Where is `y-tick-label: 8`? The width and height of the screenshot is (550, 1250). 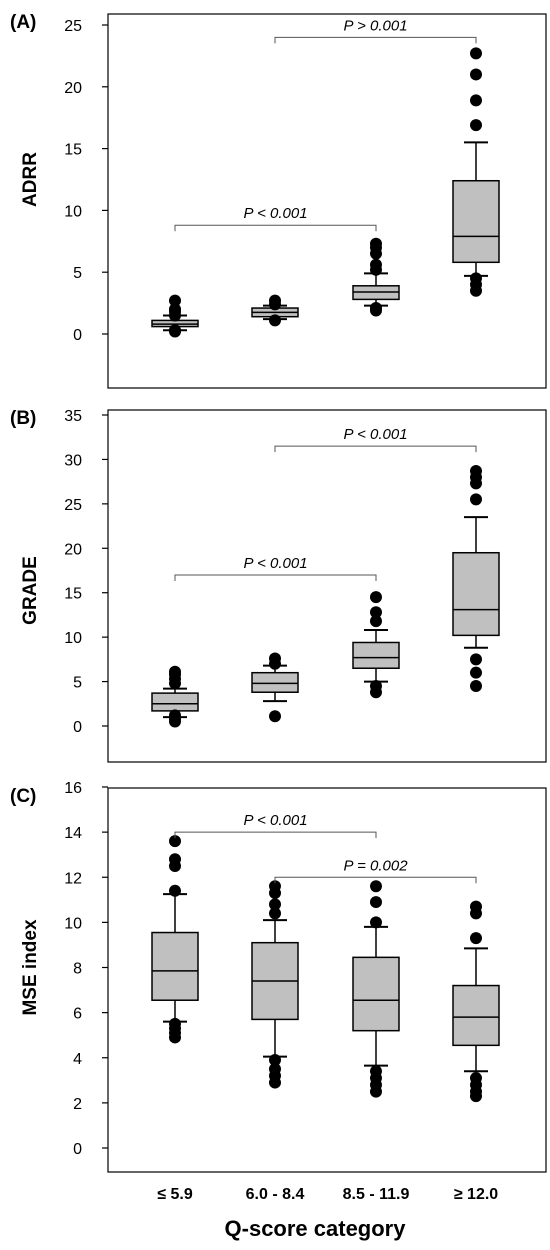
y-tick-label: 8 is located at coordinates (77, 969).